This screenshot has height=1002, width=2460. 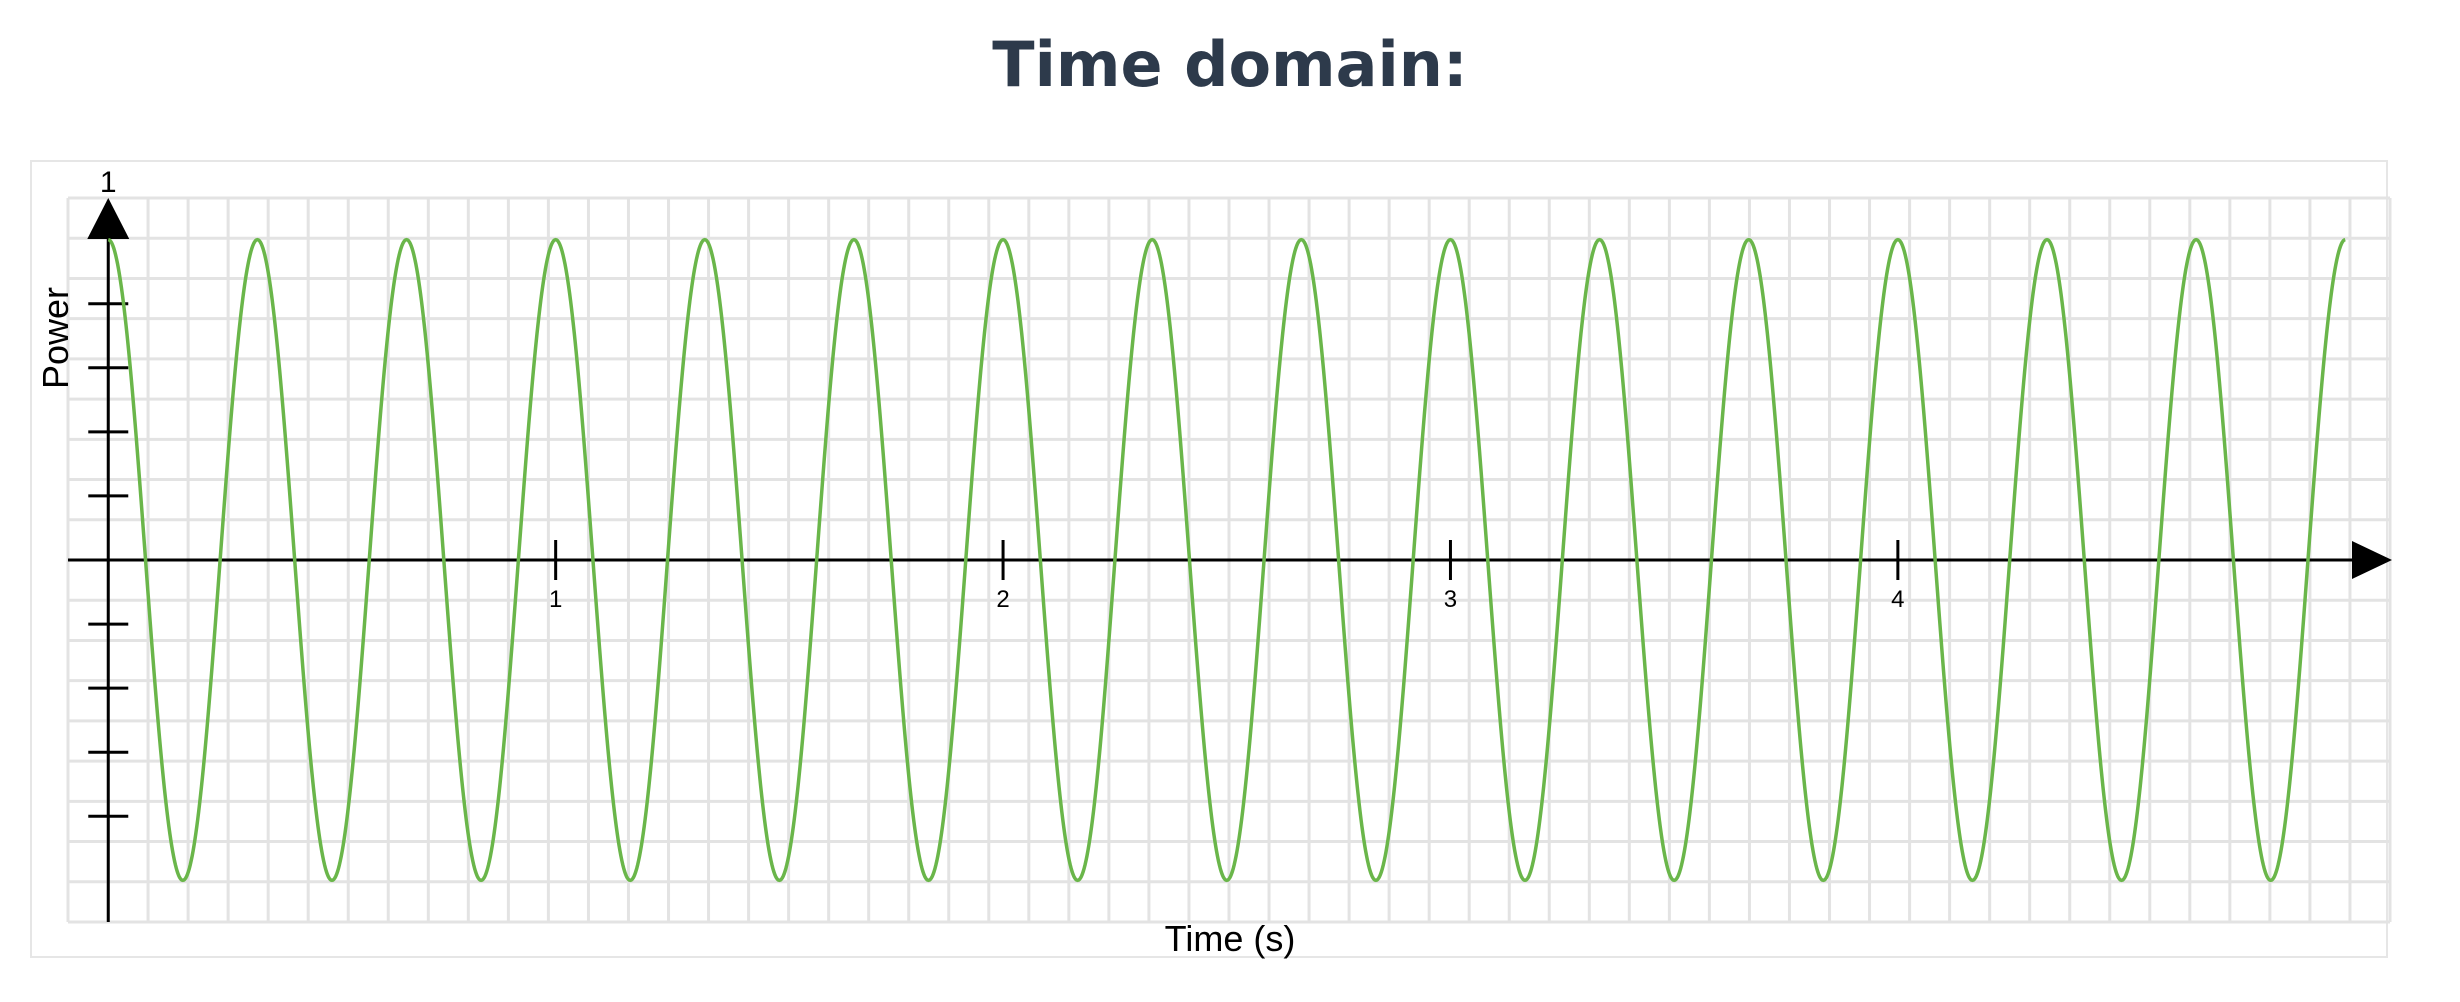 What do you see at coordinates (1002, 599) in the screenshot?
I see `x-tick-label: 2` at bounding box center [1002, 599].